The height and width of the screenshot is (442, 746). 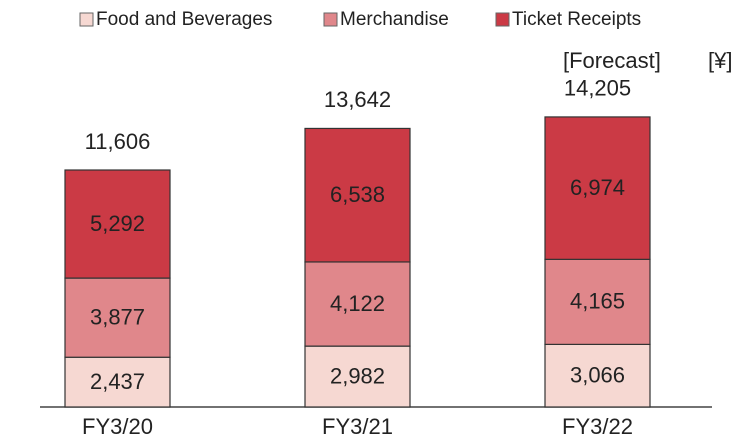 What do you see at coordinates (117, 426) in the screenshot?
I see `x-tick-label: FY3/20` at bounding box center [117, 426].